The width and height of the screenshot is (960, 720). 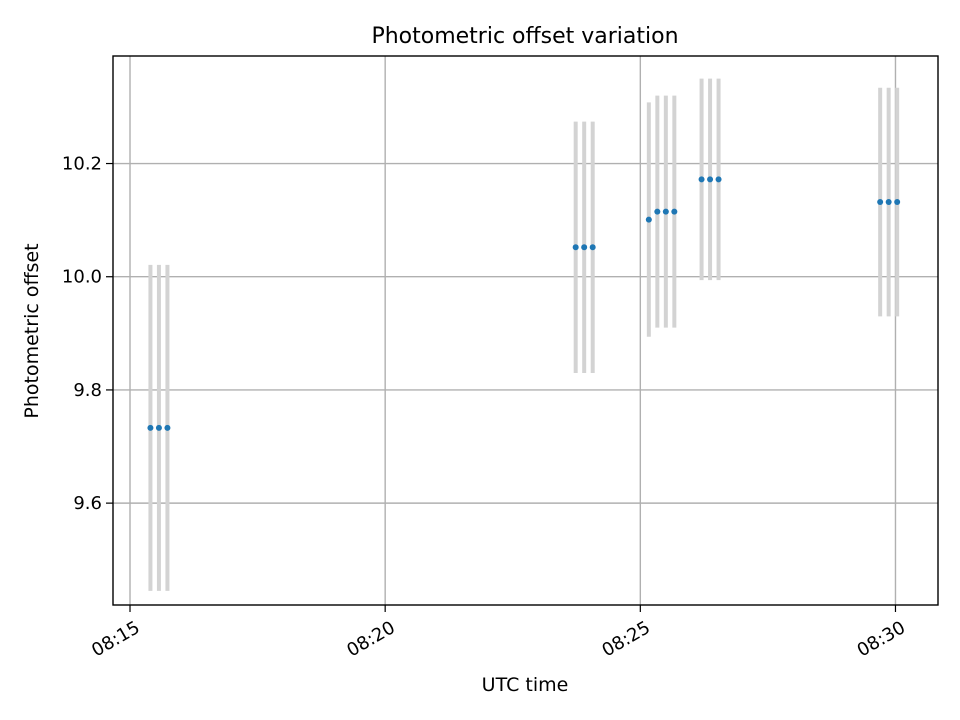 What do you see at coordinates (115, 639) in the screenshot?
I see `x-tick-label: 08:15` at bounding box center [115, 639].